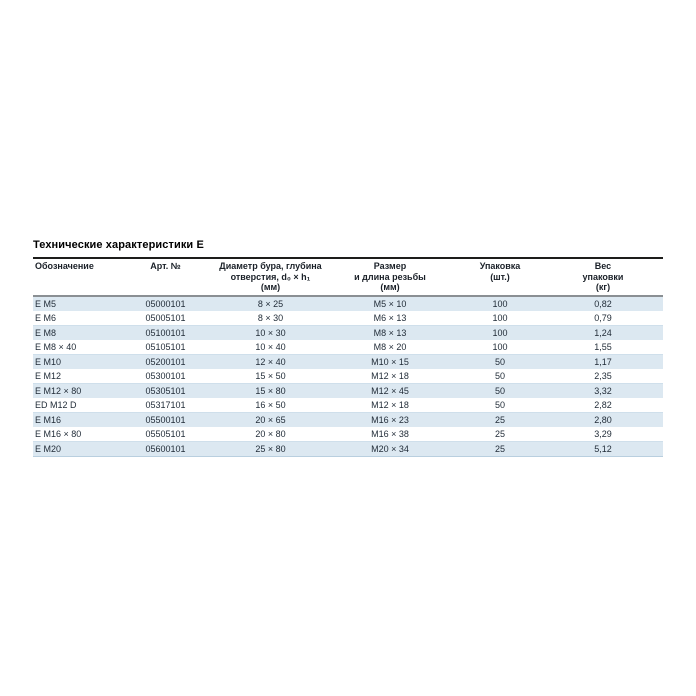 This screenshot has width=696, height=696. Describe the element at coordinates (270, 433) in the screenshot. I see `table-cell: 20 × 80` at that location.